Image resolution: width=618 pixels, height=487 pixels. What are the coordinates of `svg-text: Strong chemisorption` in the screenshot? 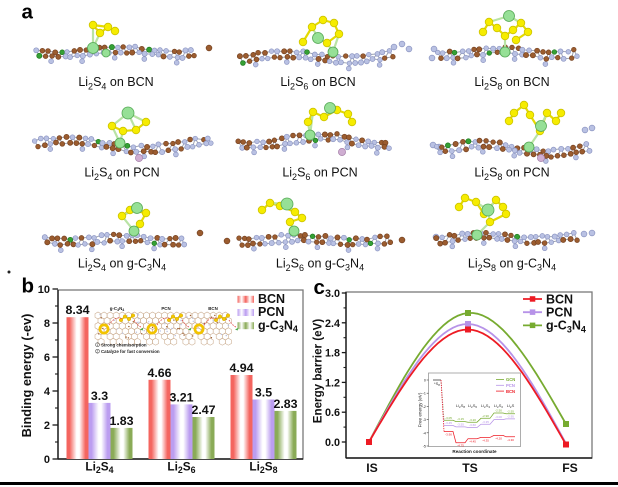 It's located at (124, 345).